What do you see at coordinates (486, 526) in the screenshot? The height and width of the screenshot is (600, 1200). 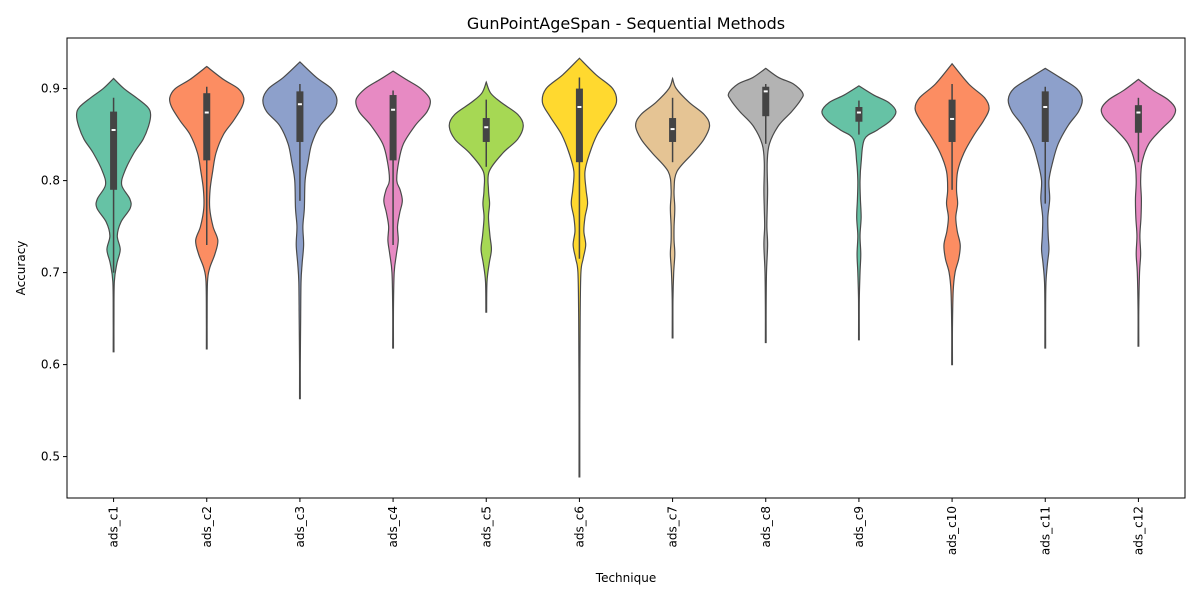 I see `x-tick-label: ads_c5` at bounding box center [486, 526].